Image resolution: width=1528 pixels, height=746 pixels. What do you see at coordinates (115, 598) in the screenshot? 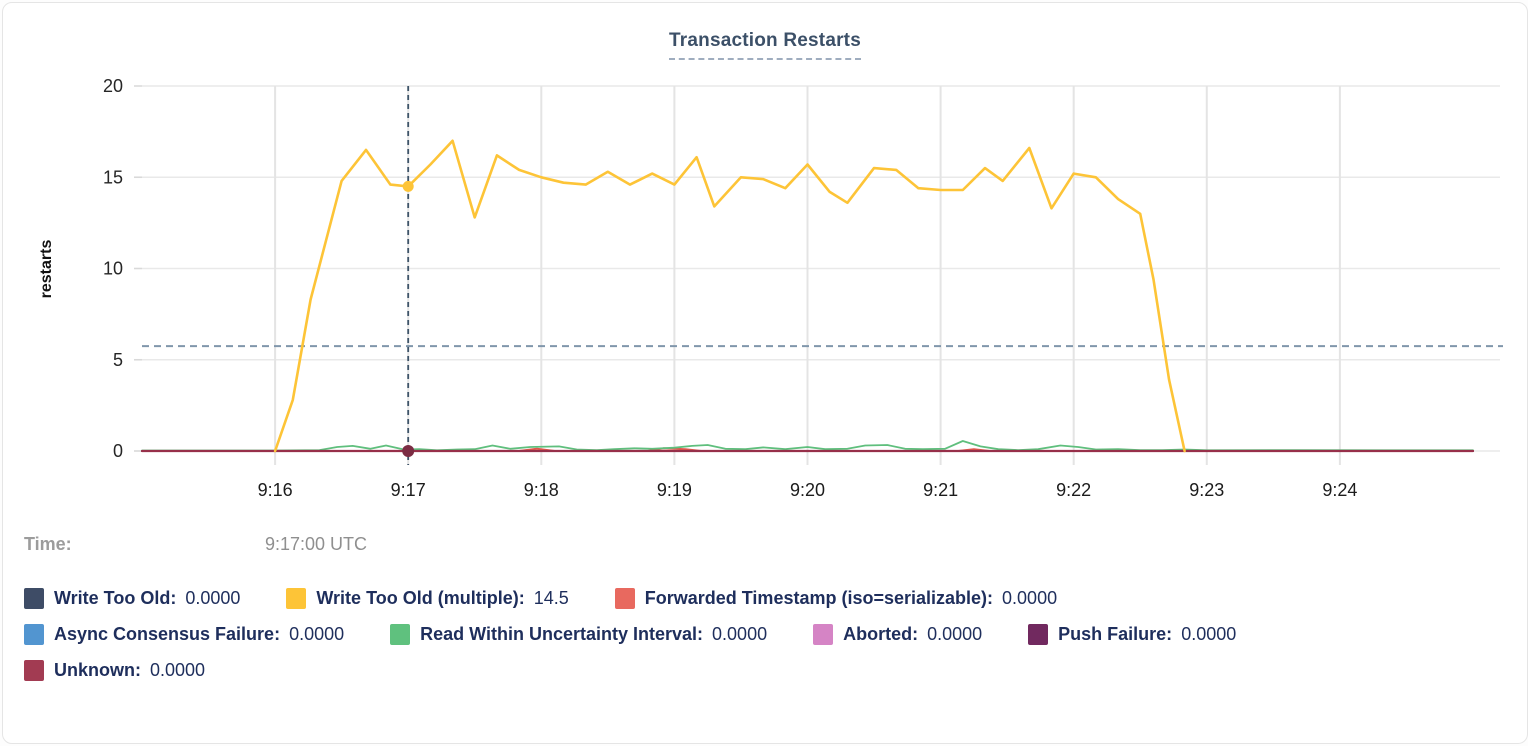
I see `legend-label: Write Too Old:` at bounding box center [115, 598].